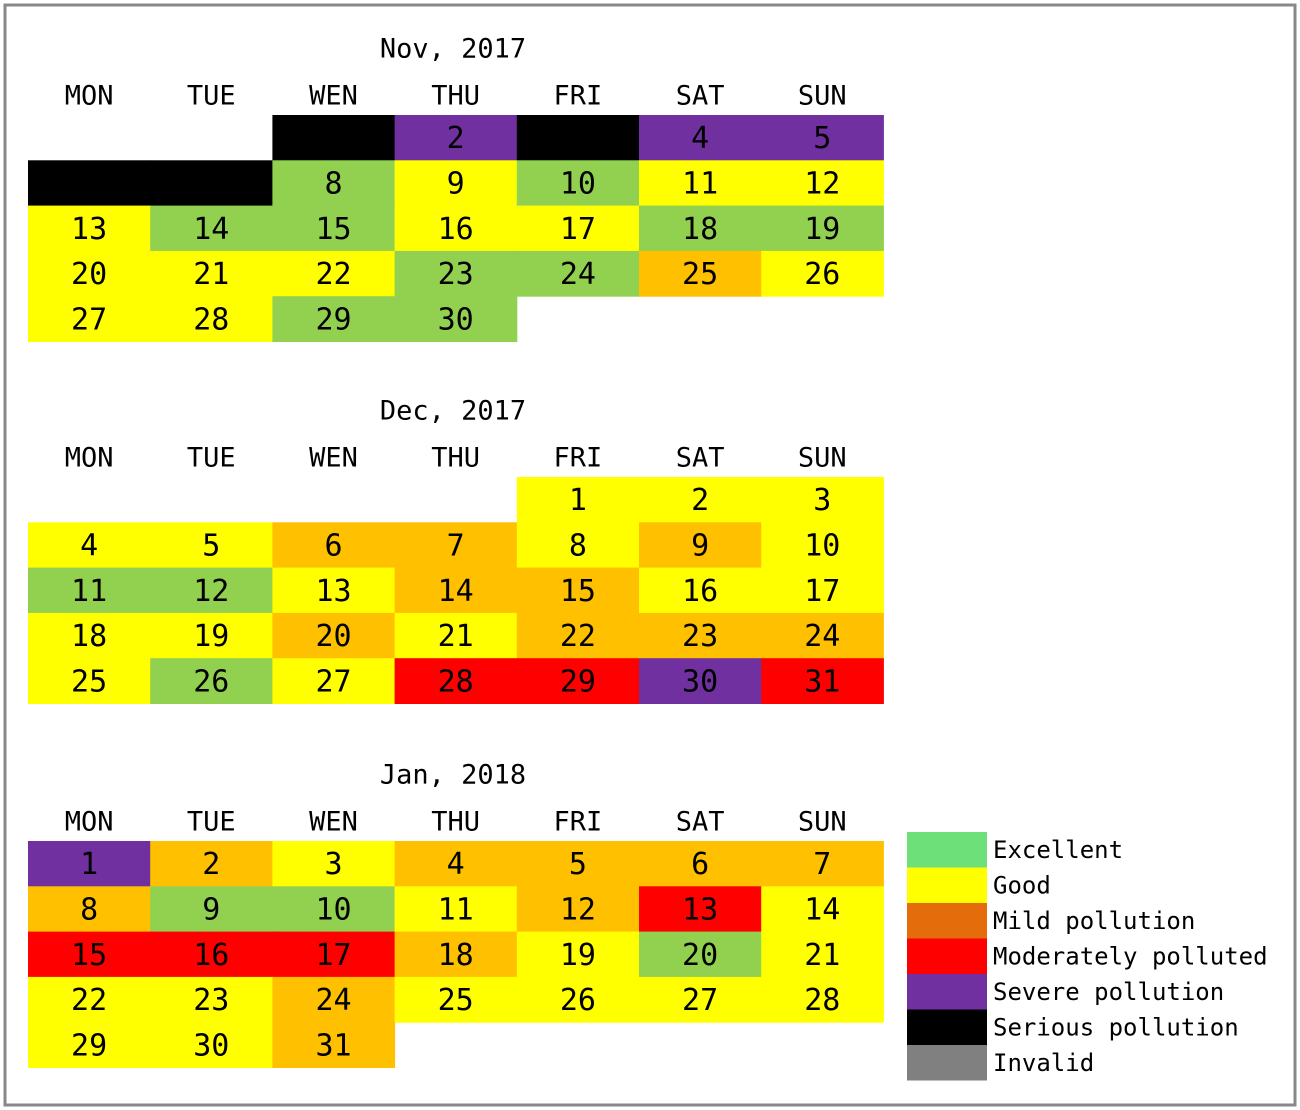  Describe the element at coordinates (822, 1000) in the screenshot. I see `day-number: 28` at that location.